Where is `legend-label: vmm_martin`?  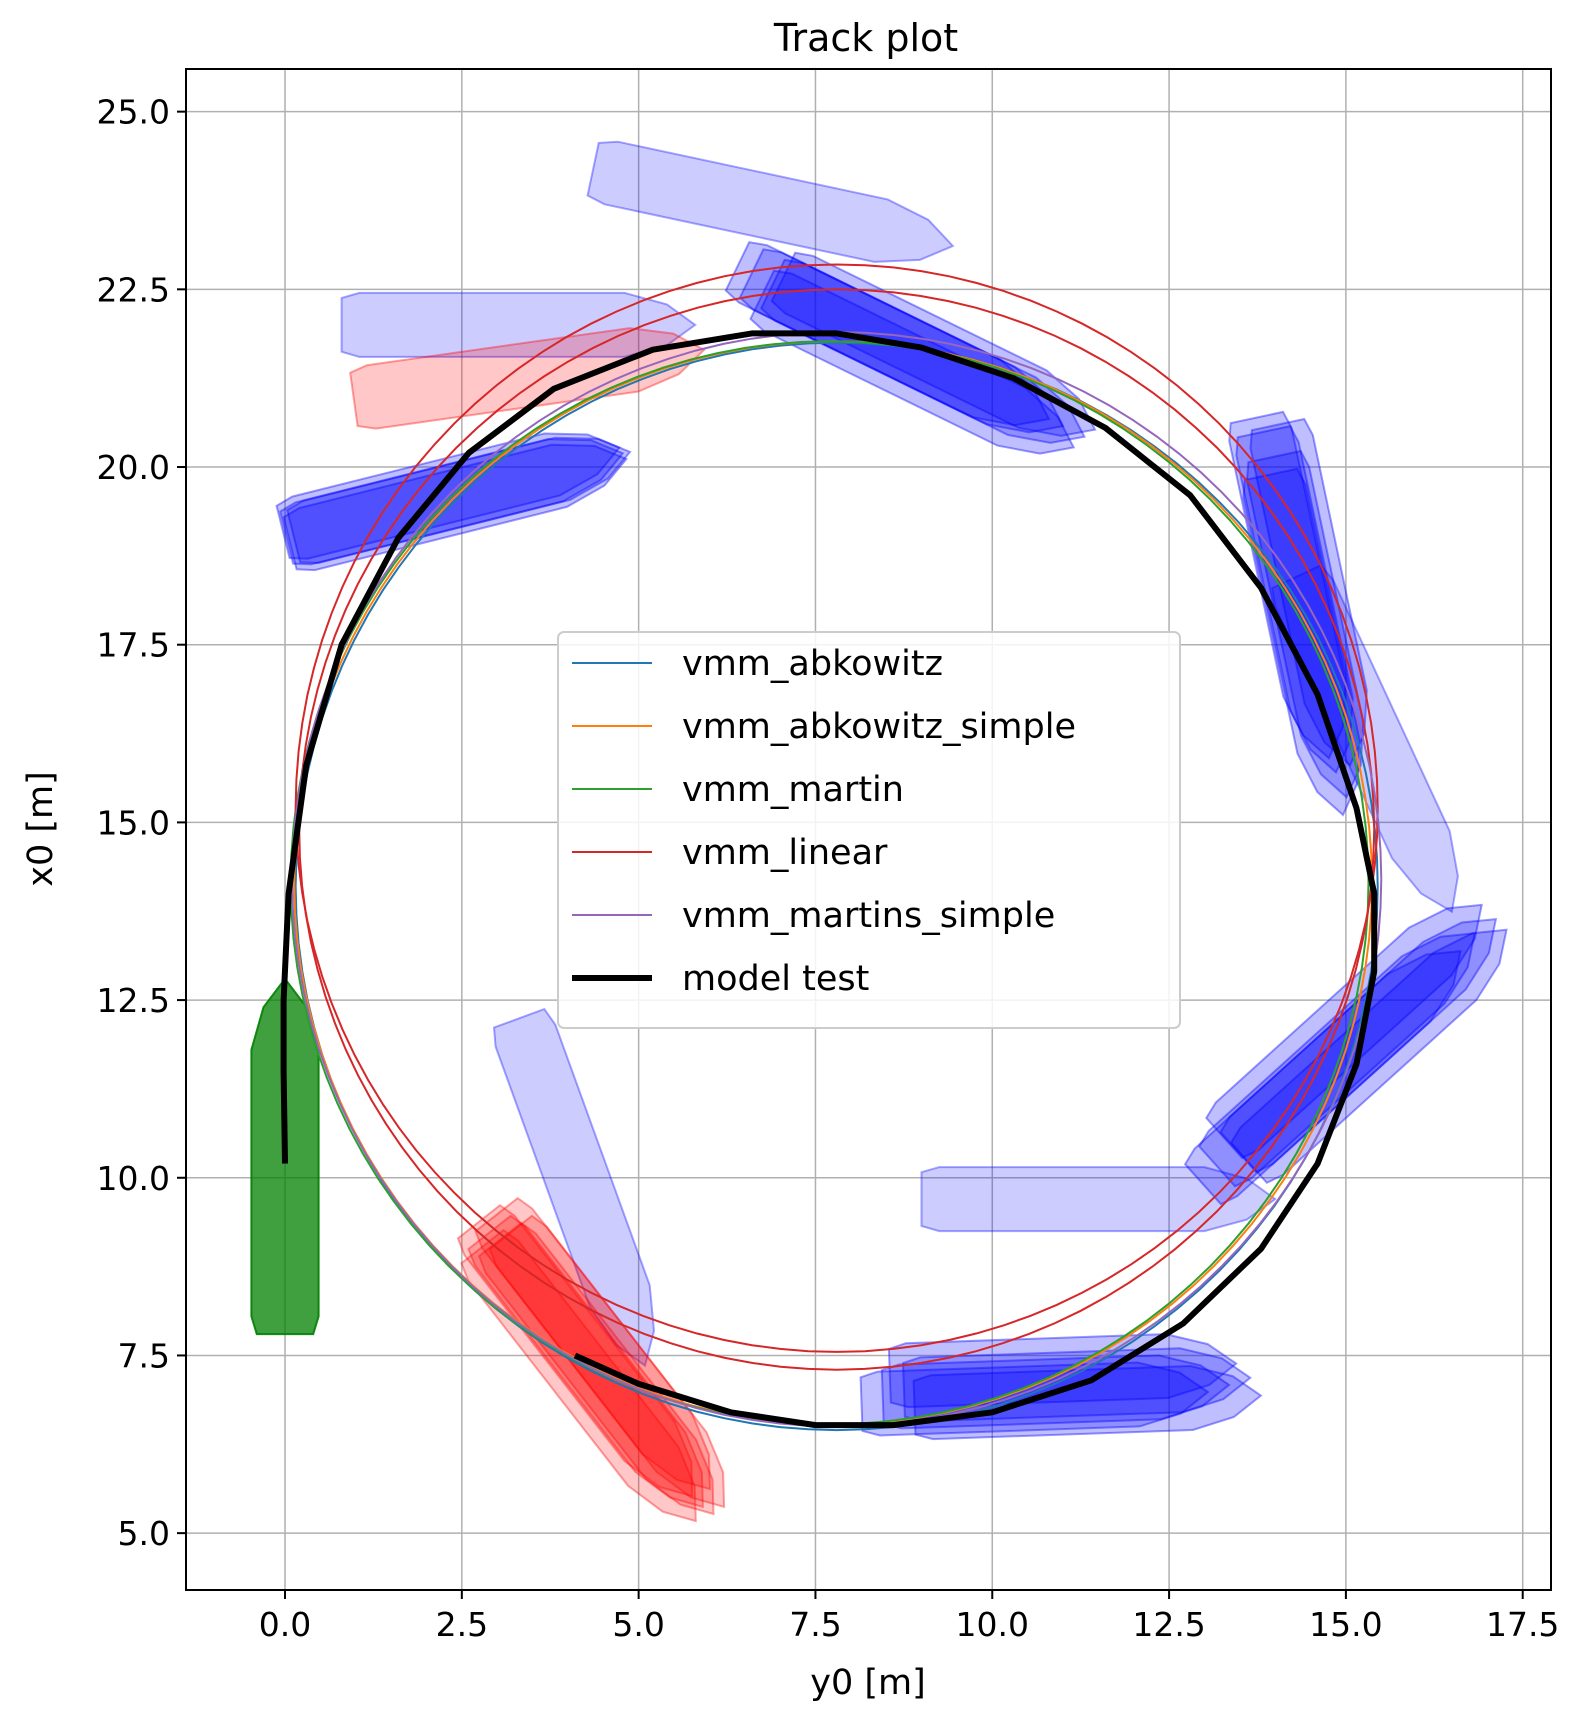
legend-label: vmm_martin is located at coordinates (793, 790).